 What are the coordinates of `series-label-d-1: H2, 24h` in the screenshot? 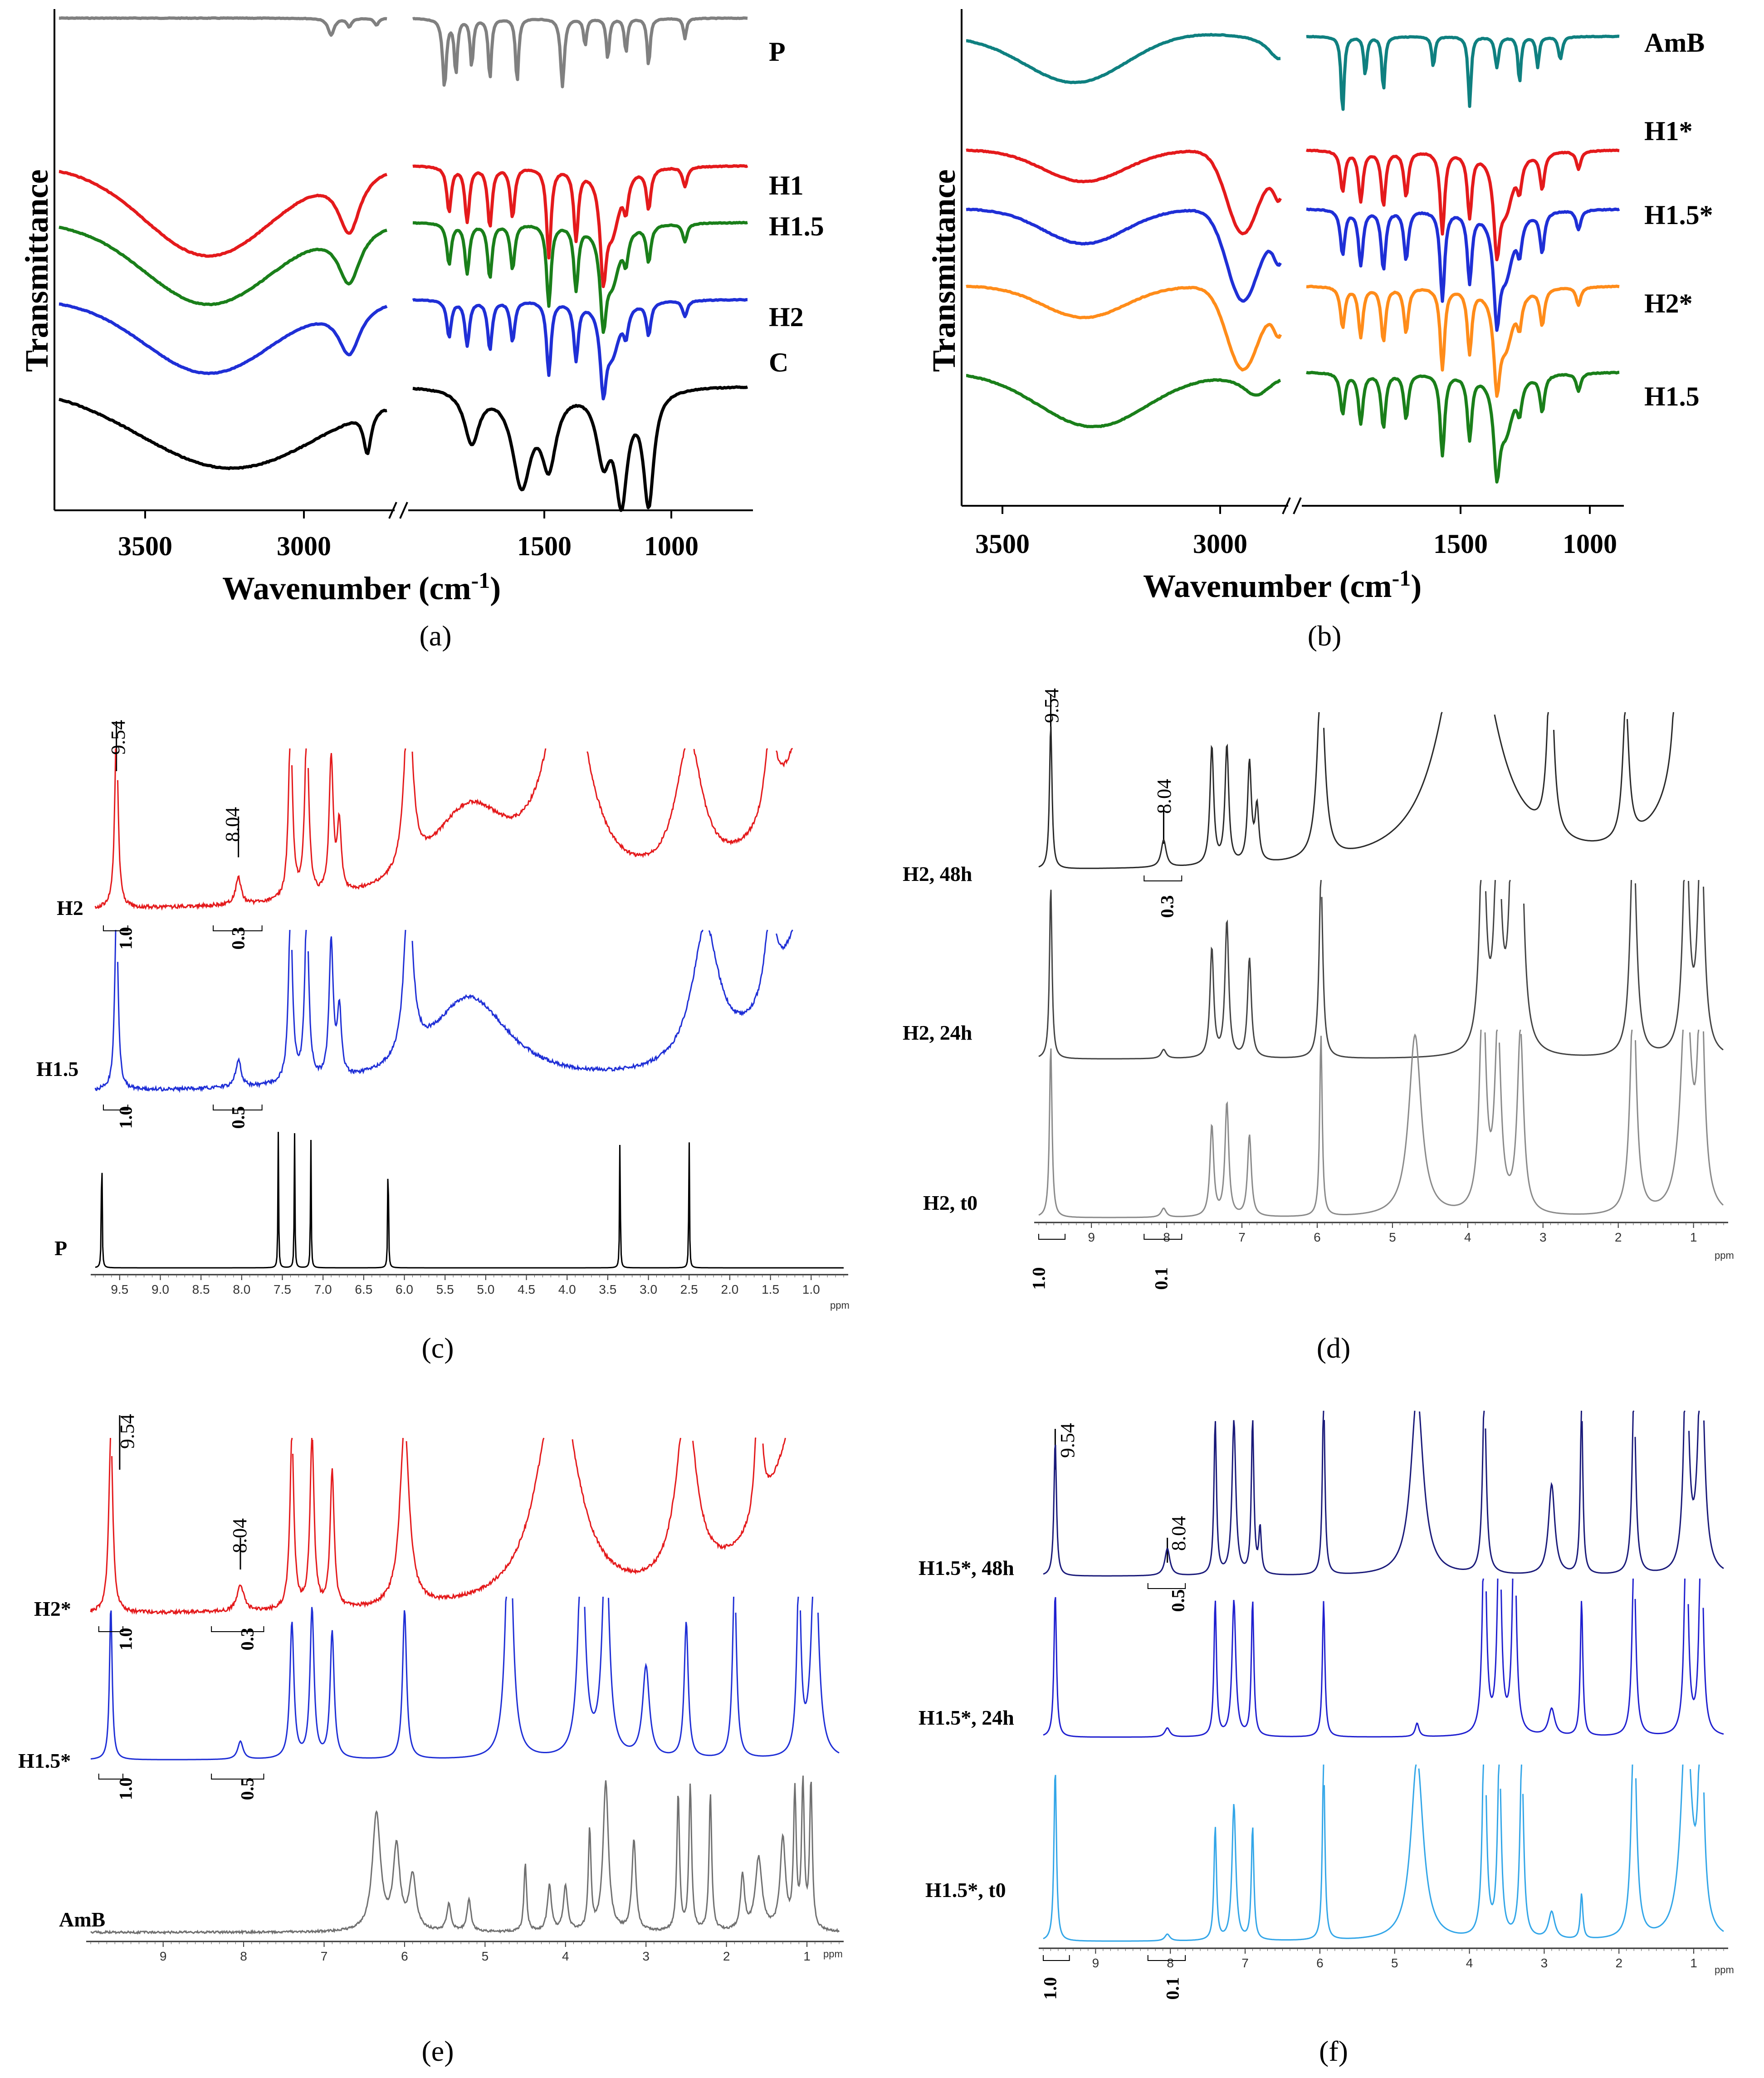 It's located at (938, 1032).